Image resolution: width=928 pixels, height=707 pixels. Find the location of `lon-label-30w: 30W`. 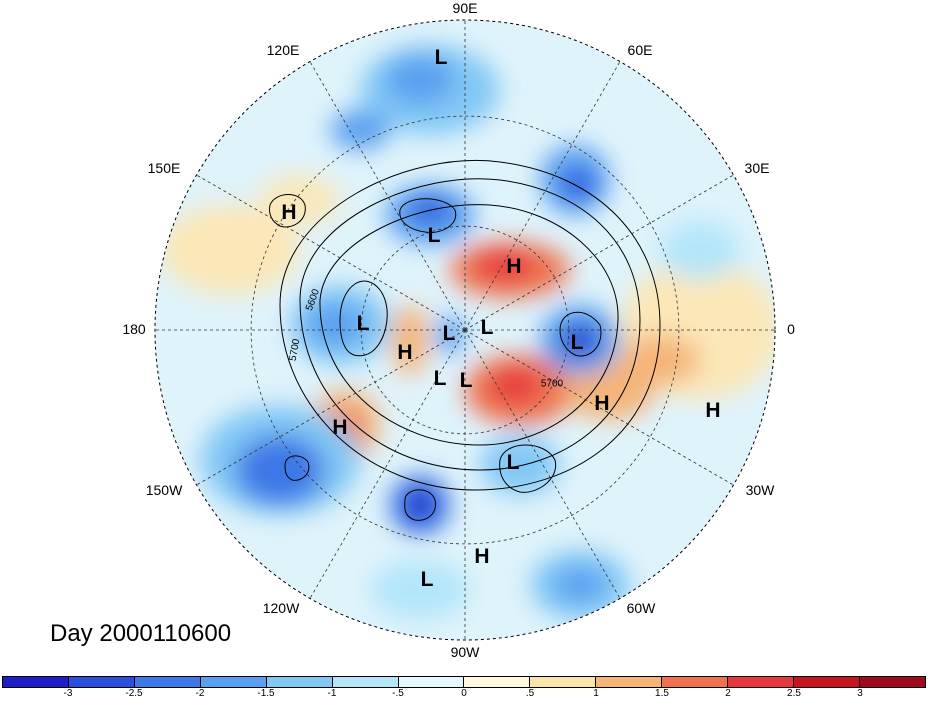

lon-label-30w: 30W is located at coordinates (760, 490).